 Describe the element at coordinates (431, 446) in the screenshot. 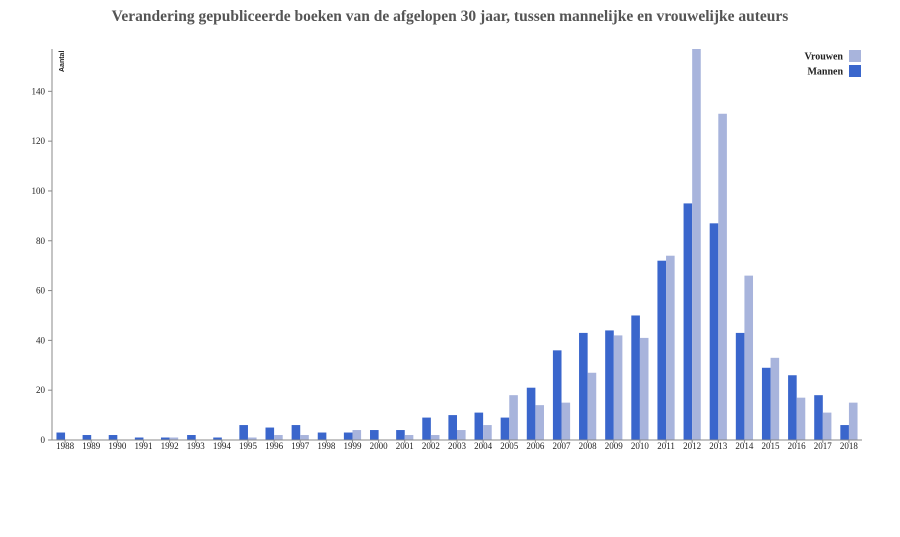

I see `x-tick-label: 2002` at that location.